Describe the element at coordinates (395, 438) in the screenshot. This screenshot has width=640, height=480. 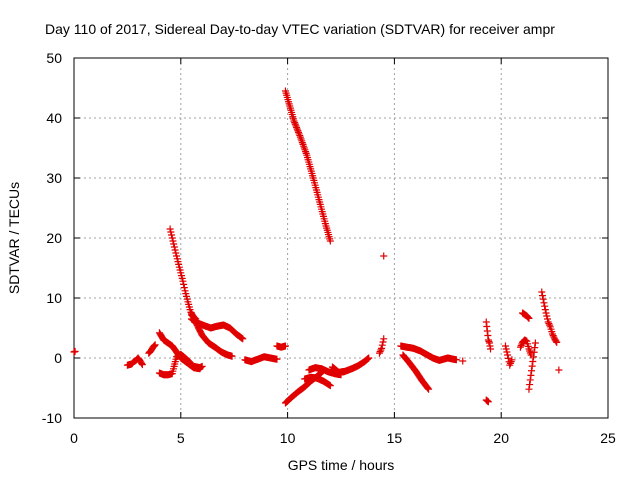
I see `x-tick-label: 15` at that location.